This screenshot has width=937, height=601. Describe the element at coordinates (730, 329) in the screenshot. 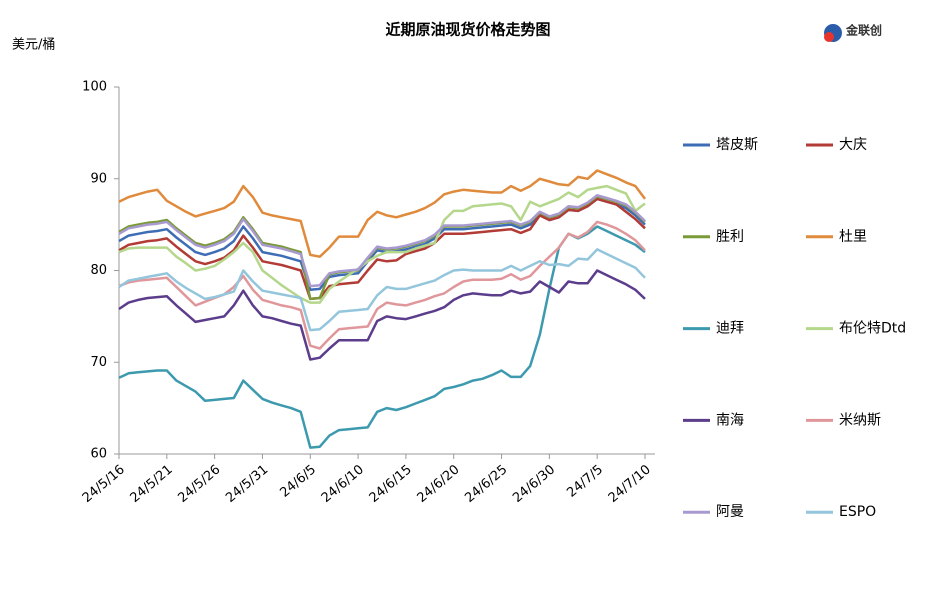

I see `legend-label: 迪拜` at that location.